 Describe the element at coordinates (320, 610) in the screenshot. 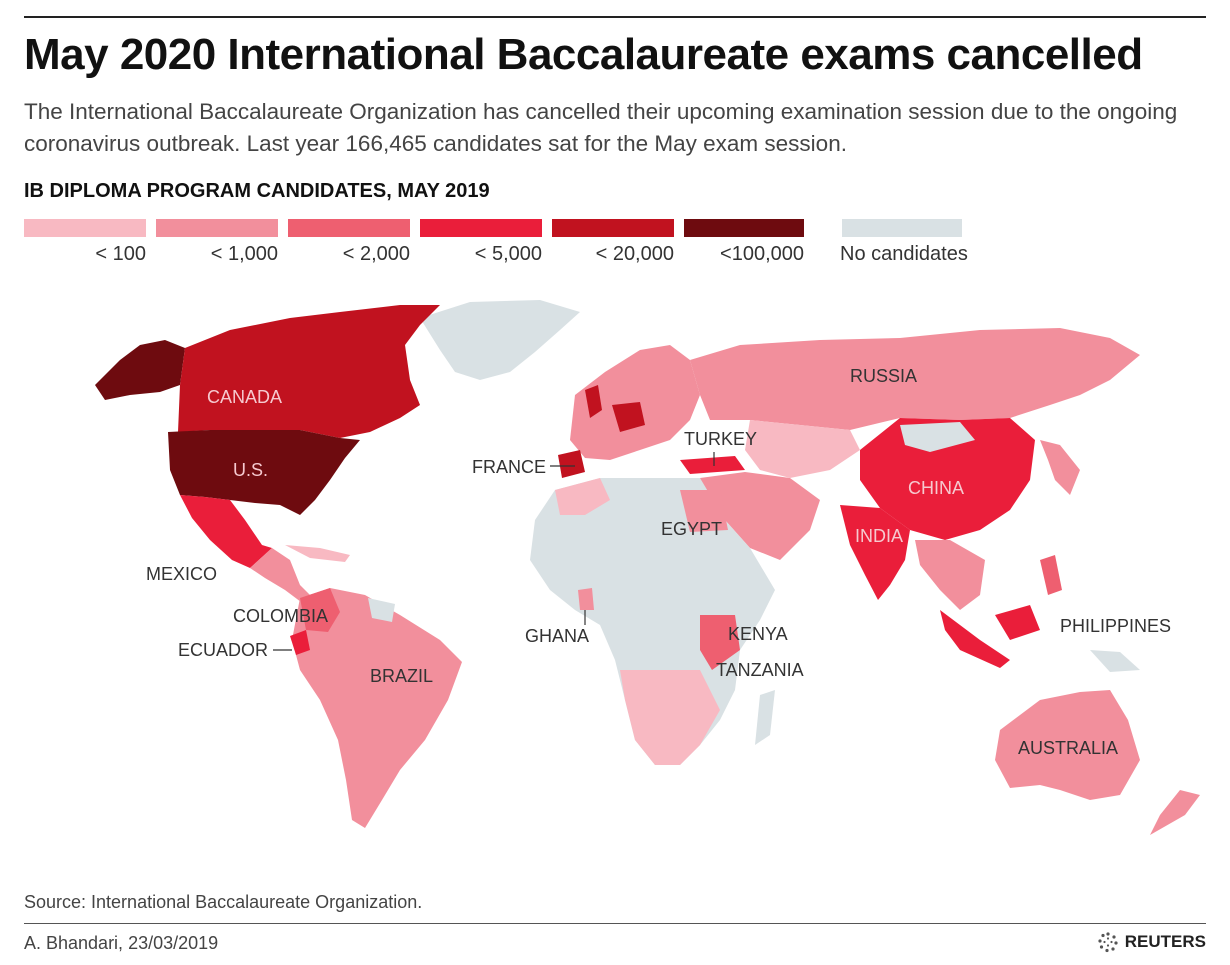

I see `region-colombia` at that location.